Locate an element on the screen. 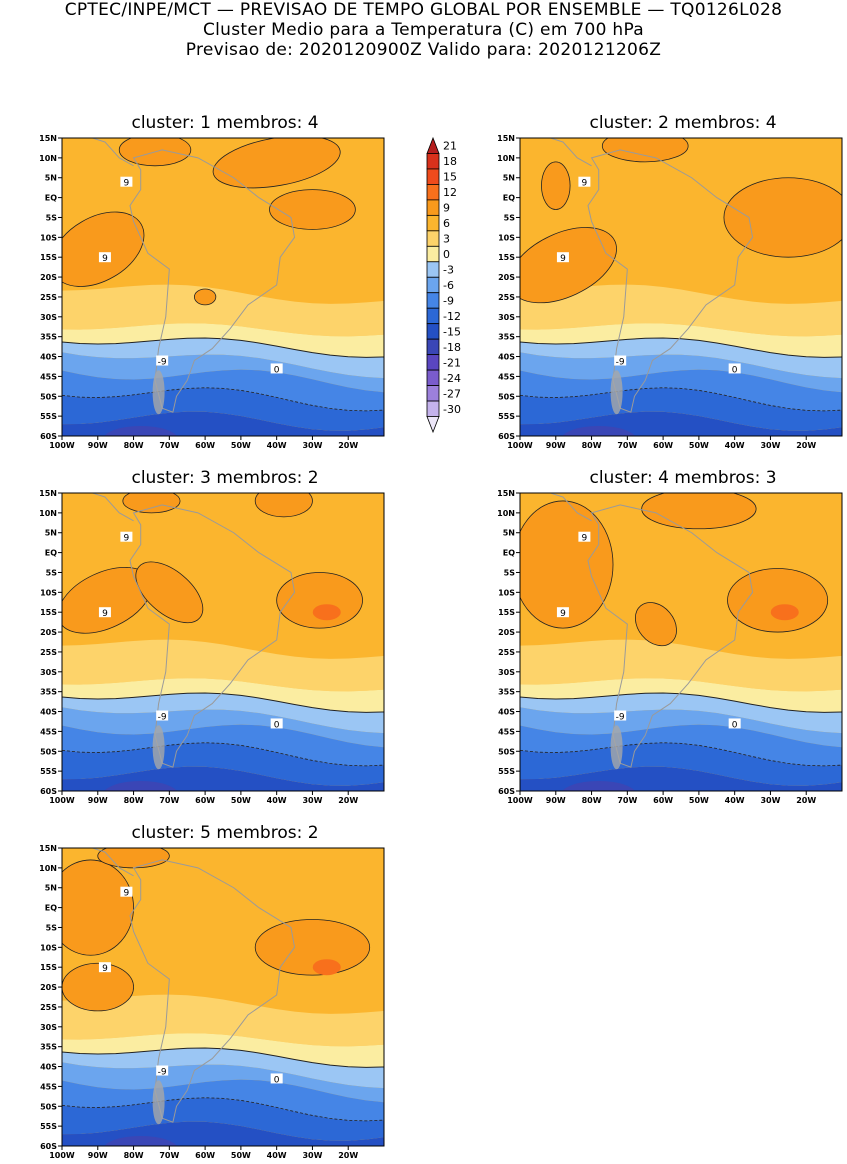  colorbar: 21 18 15 12 9 6 3 0 -3 -6 -9 -12 -15 -18 -21 -24 -27 -30 is located at coordinates (443, 285).